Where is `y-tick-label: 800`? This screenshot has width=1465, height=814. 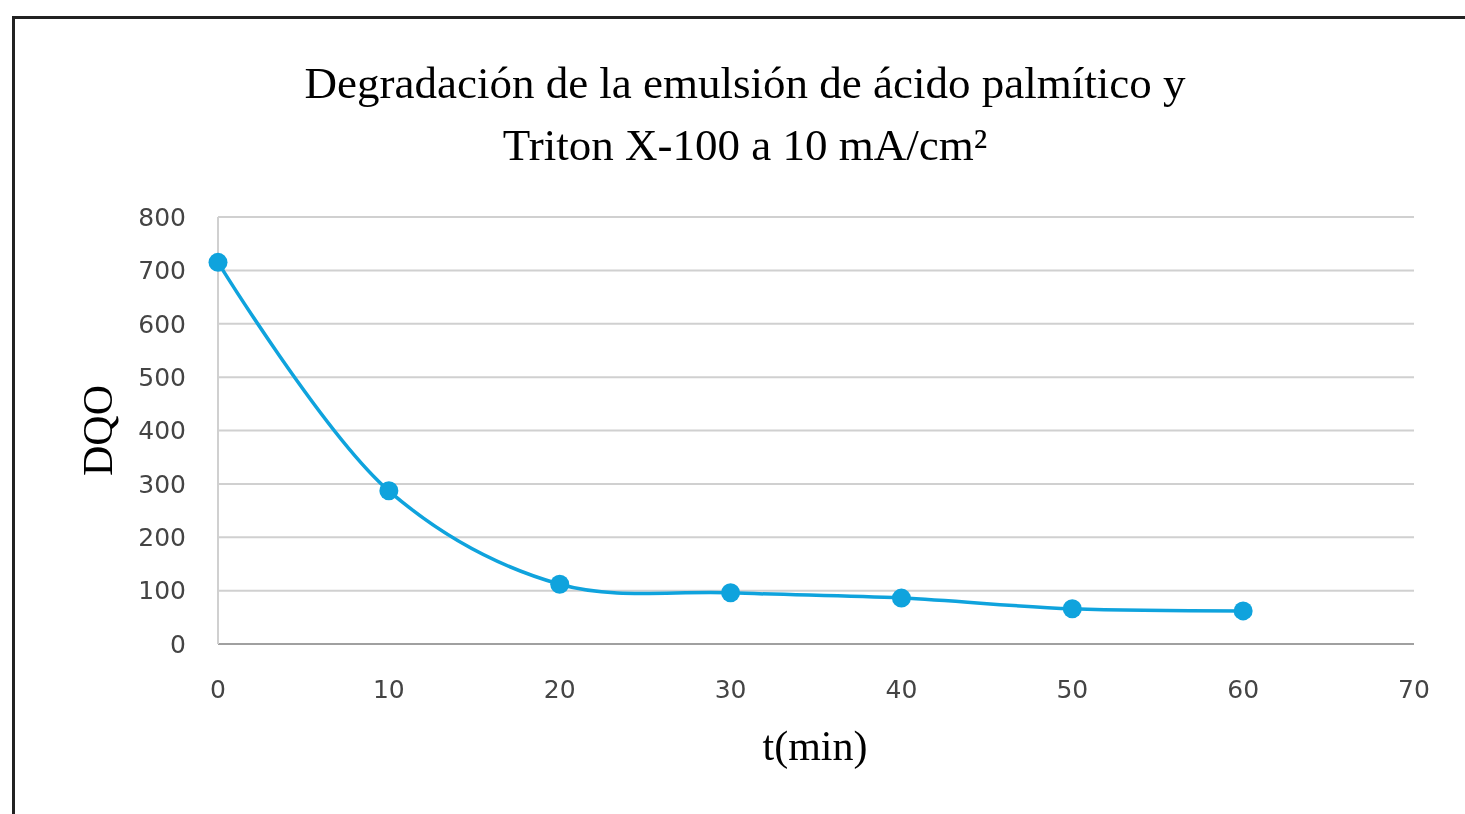 y-tick-label: 800 is located at coordinates (162, 217).